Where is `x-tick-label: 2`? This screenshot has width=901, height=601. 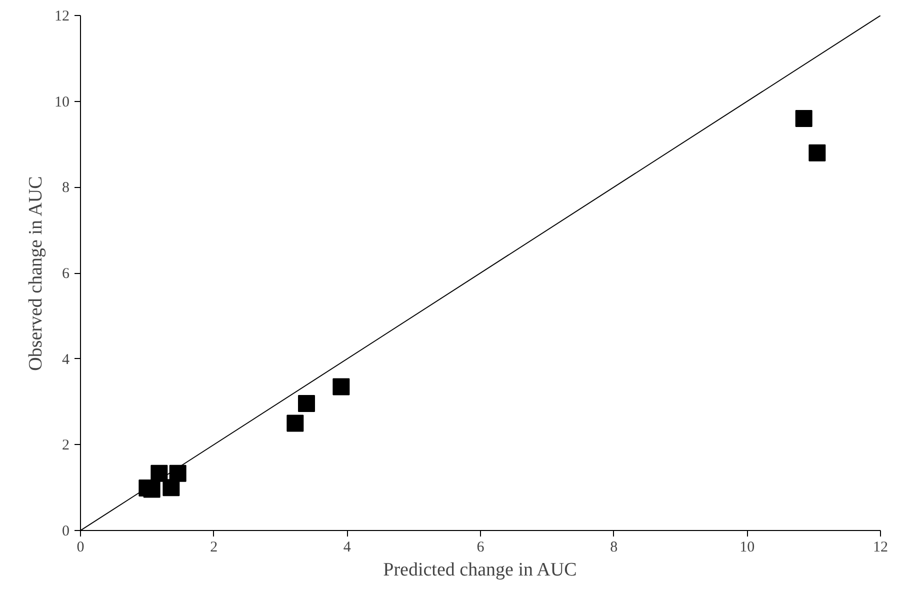
x-tick-label: 2 is located at coordinates (214, 548).